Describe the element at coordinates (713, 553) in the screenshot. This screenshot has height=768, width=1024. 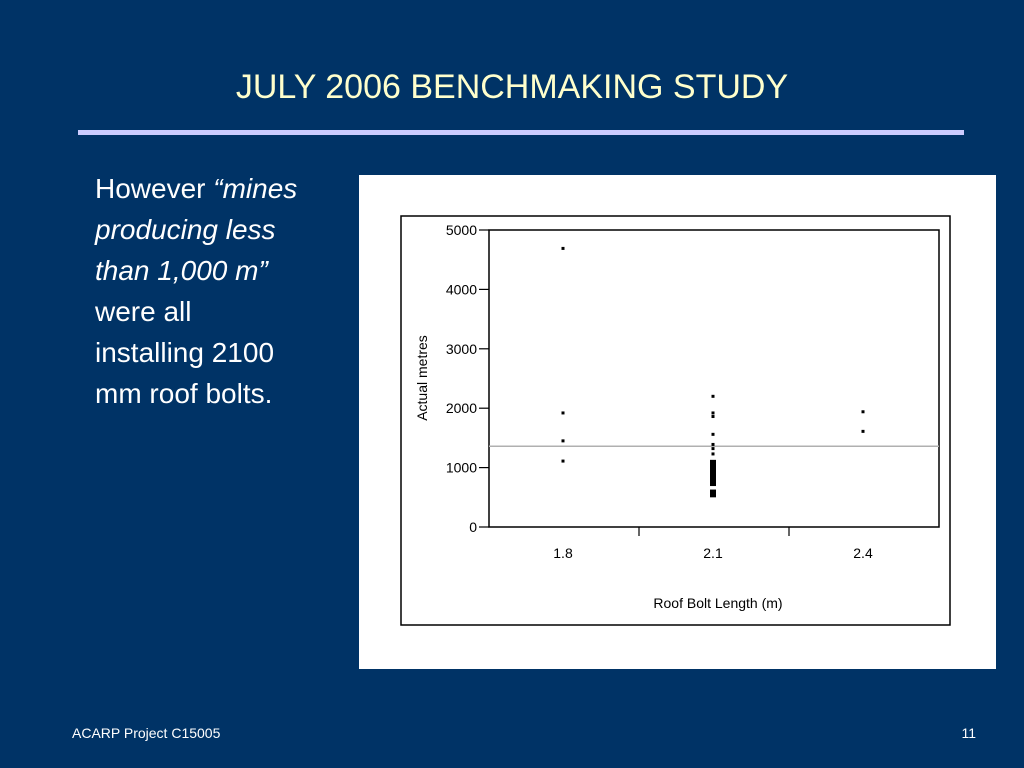
I see `x-tick-label: 2.1` at that location.